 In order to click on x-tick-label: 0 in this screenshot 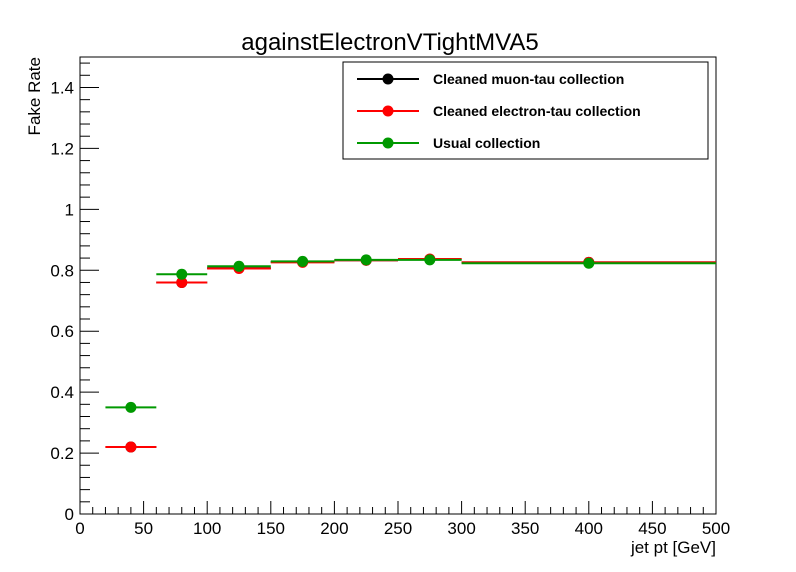, I will do `click(79, 528)`.